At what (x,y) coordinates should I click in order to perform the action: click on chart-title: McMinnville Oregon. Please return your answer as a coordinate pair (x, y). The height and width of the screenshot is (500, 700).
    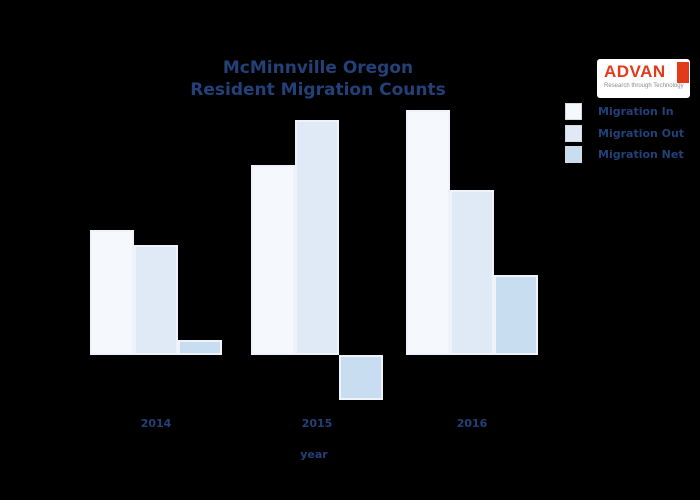
    Looking at the image, I should click on (318, 68).